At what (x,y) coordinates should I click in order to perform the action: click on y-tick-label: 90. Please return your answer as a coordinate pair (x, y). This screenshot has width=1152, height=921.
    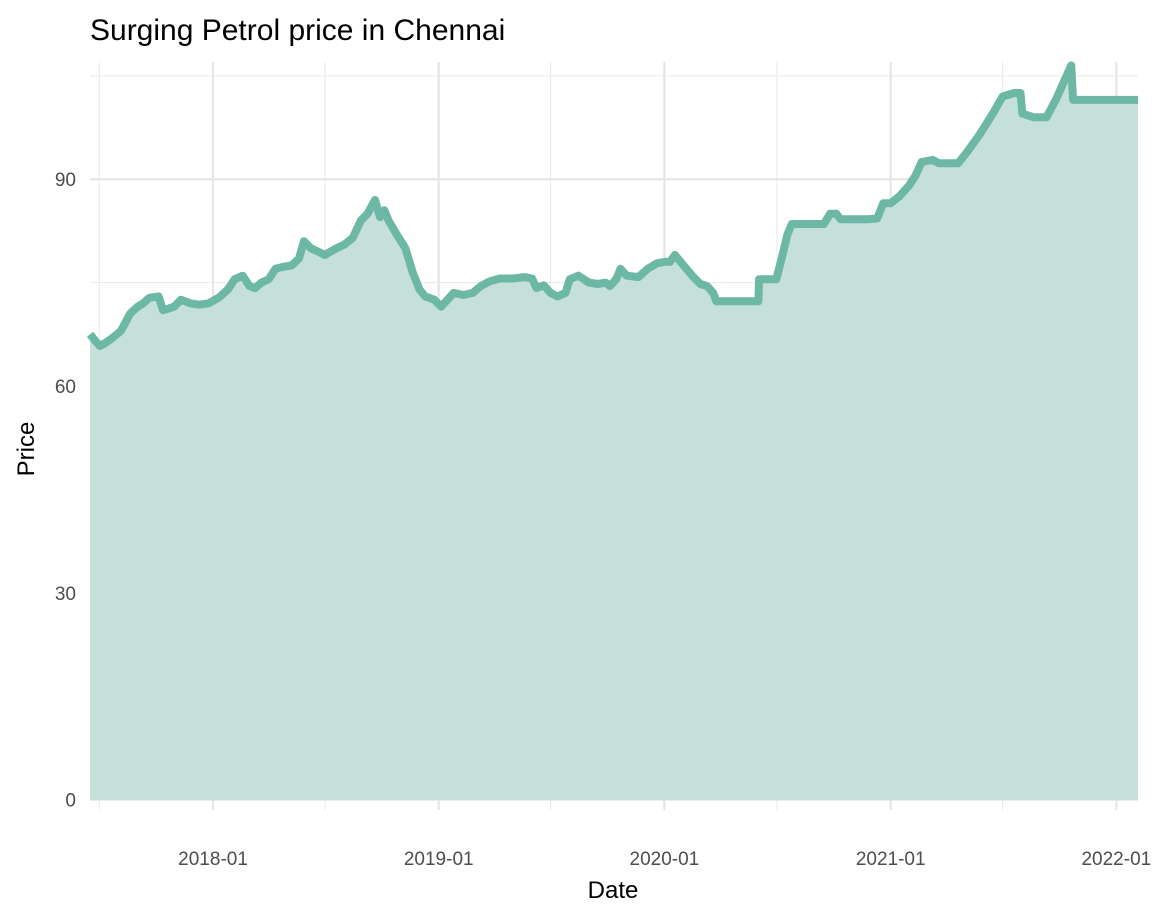
    Looking at the image, I should click on (65, 180).